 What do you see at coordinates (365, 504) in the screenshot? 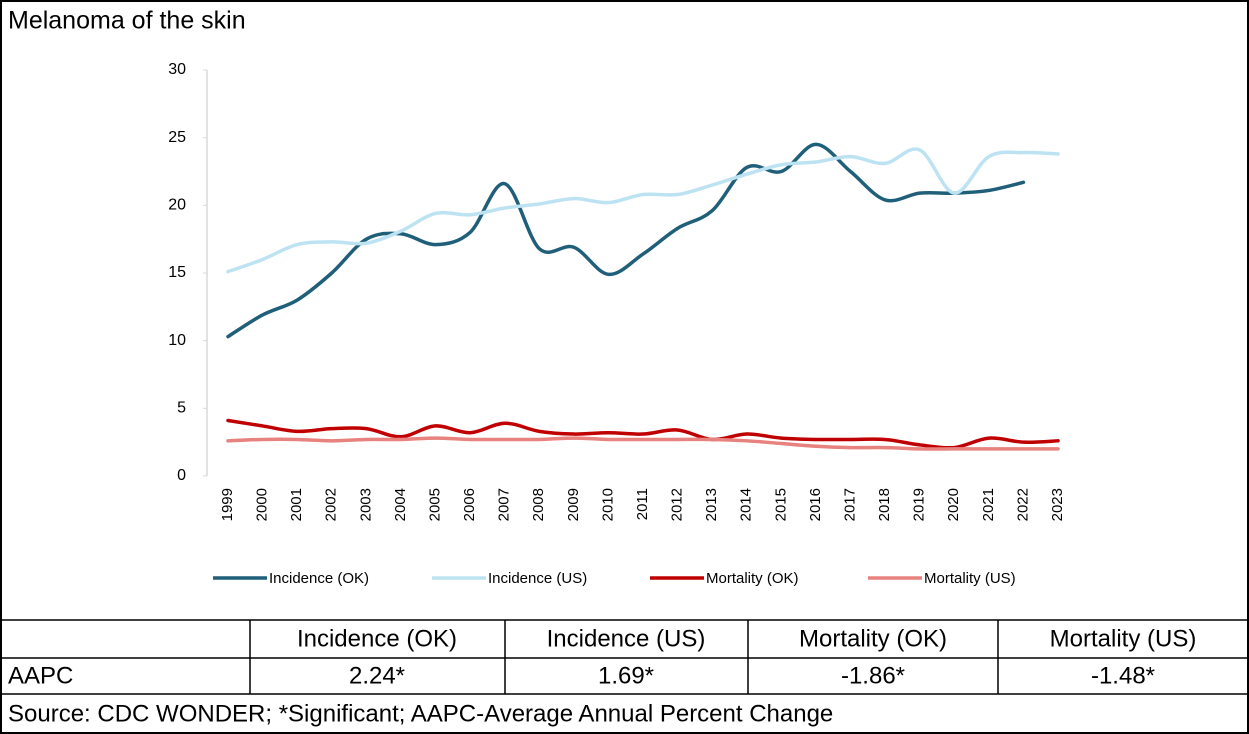
I see `x-tick-label: 2003` at bounding box center [365, 504].